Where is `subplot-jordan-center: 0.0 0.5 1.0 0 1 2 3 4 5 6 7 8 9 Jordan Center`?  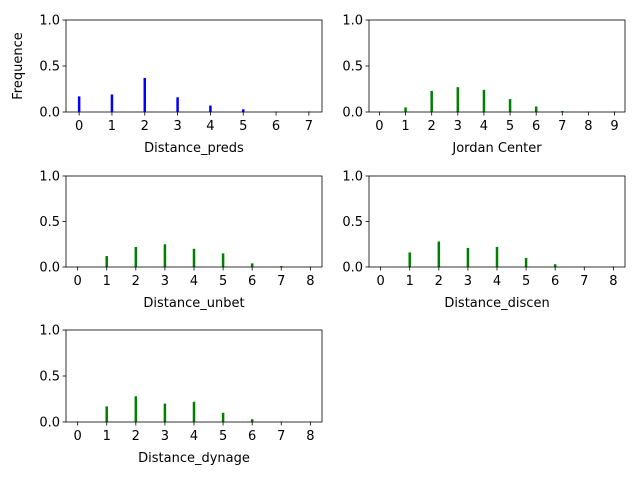
subplot-jordan-center: 0.0 0.5 1.0 0 1 2 3 4 5 6 7 8 9 Jordan Center is located at coordinates (484, 85).